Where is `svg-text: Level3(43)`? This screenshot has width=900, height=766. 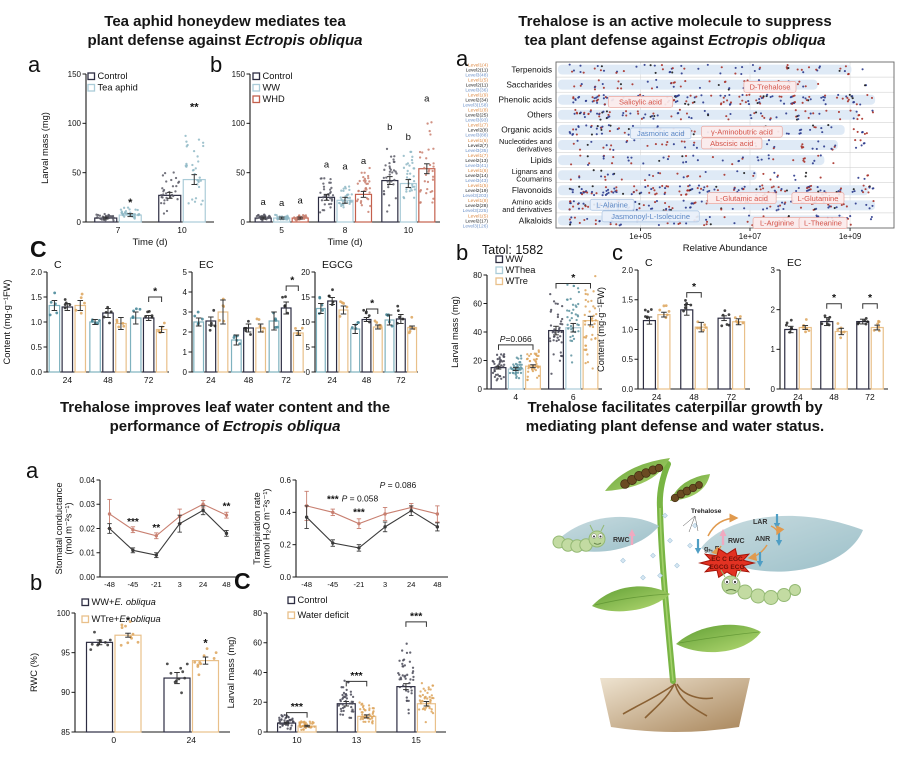 svg-text: Level3(43) is located at coordinates (476, 181).